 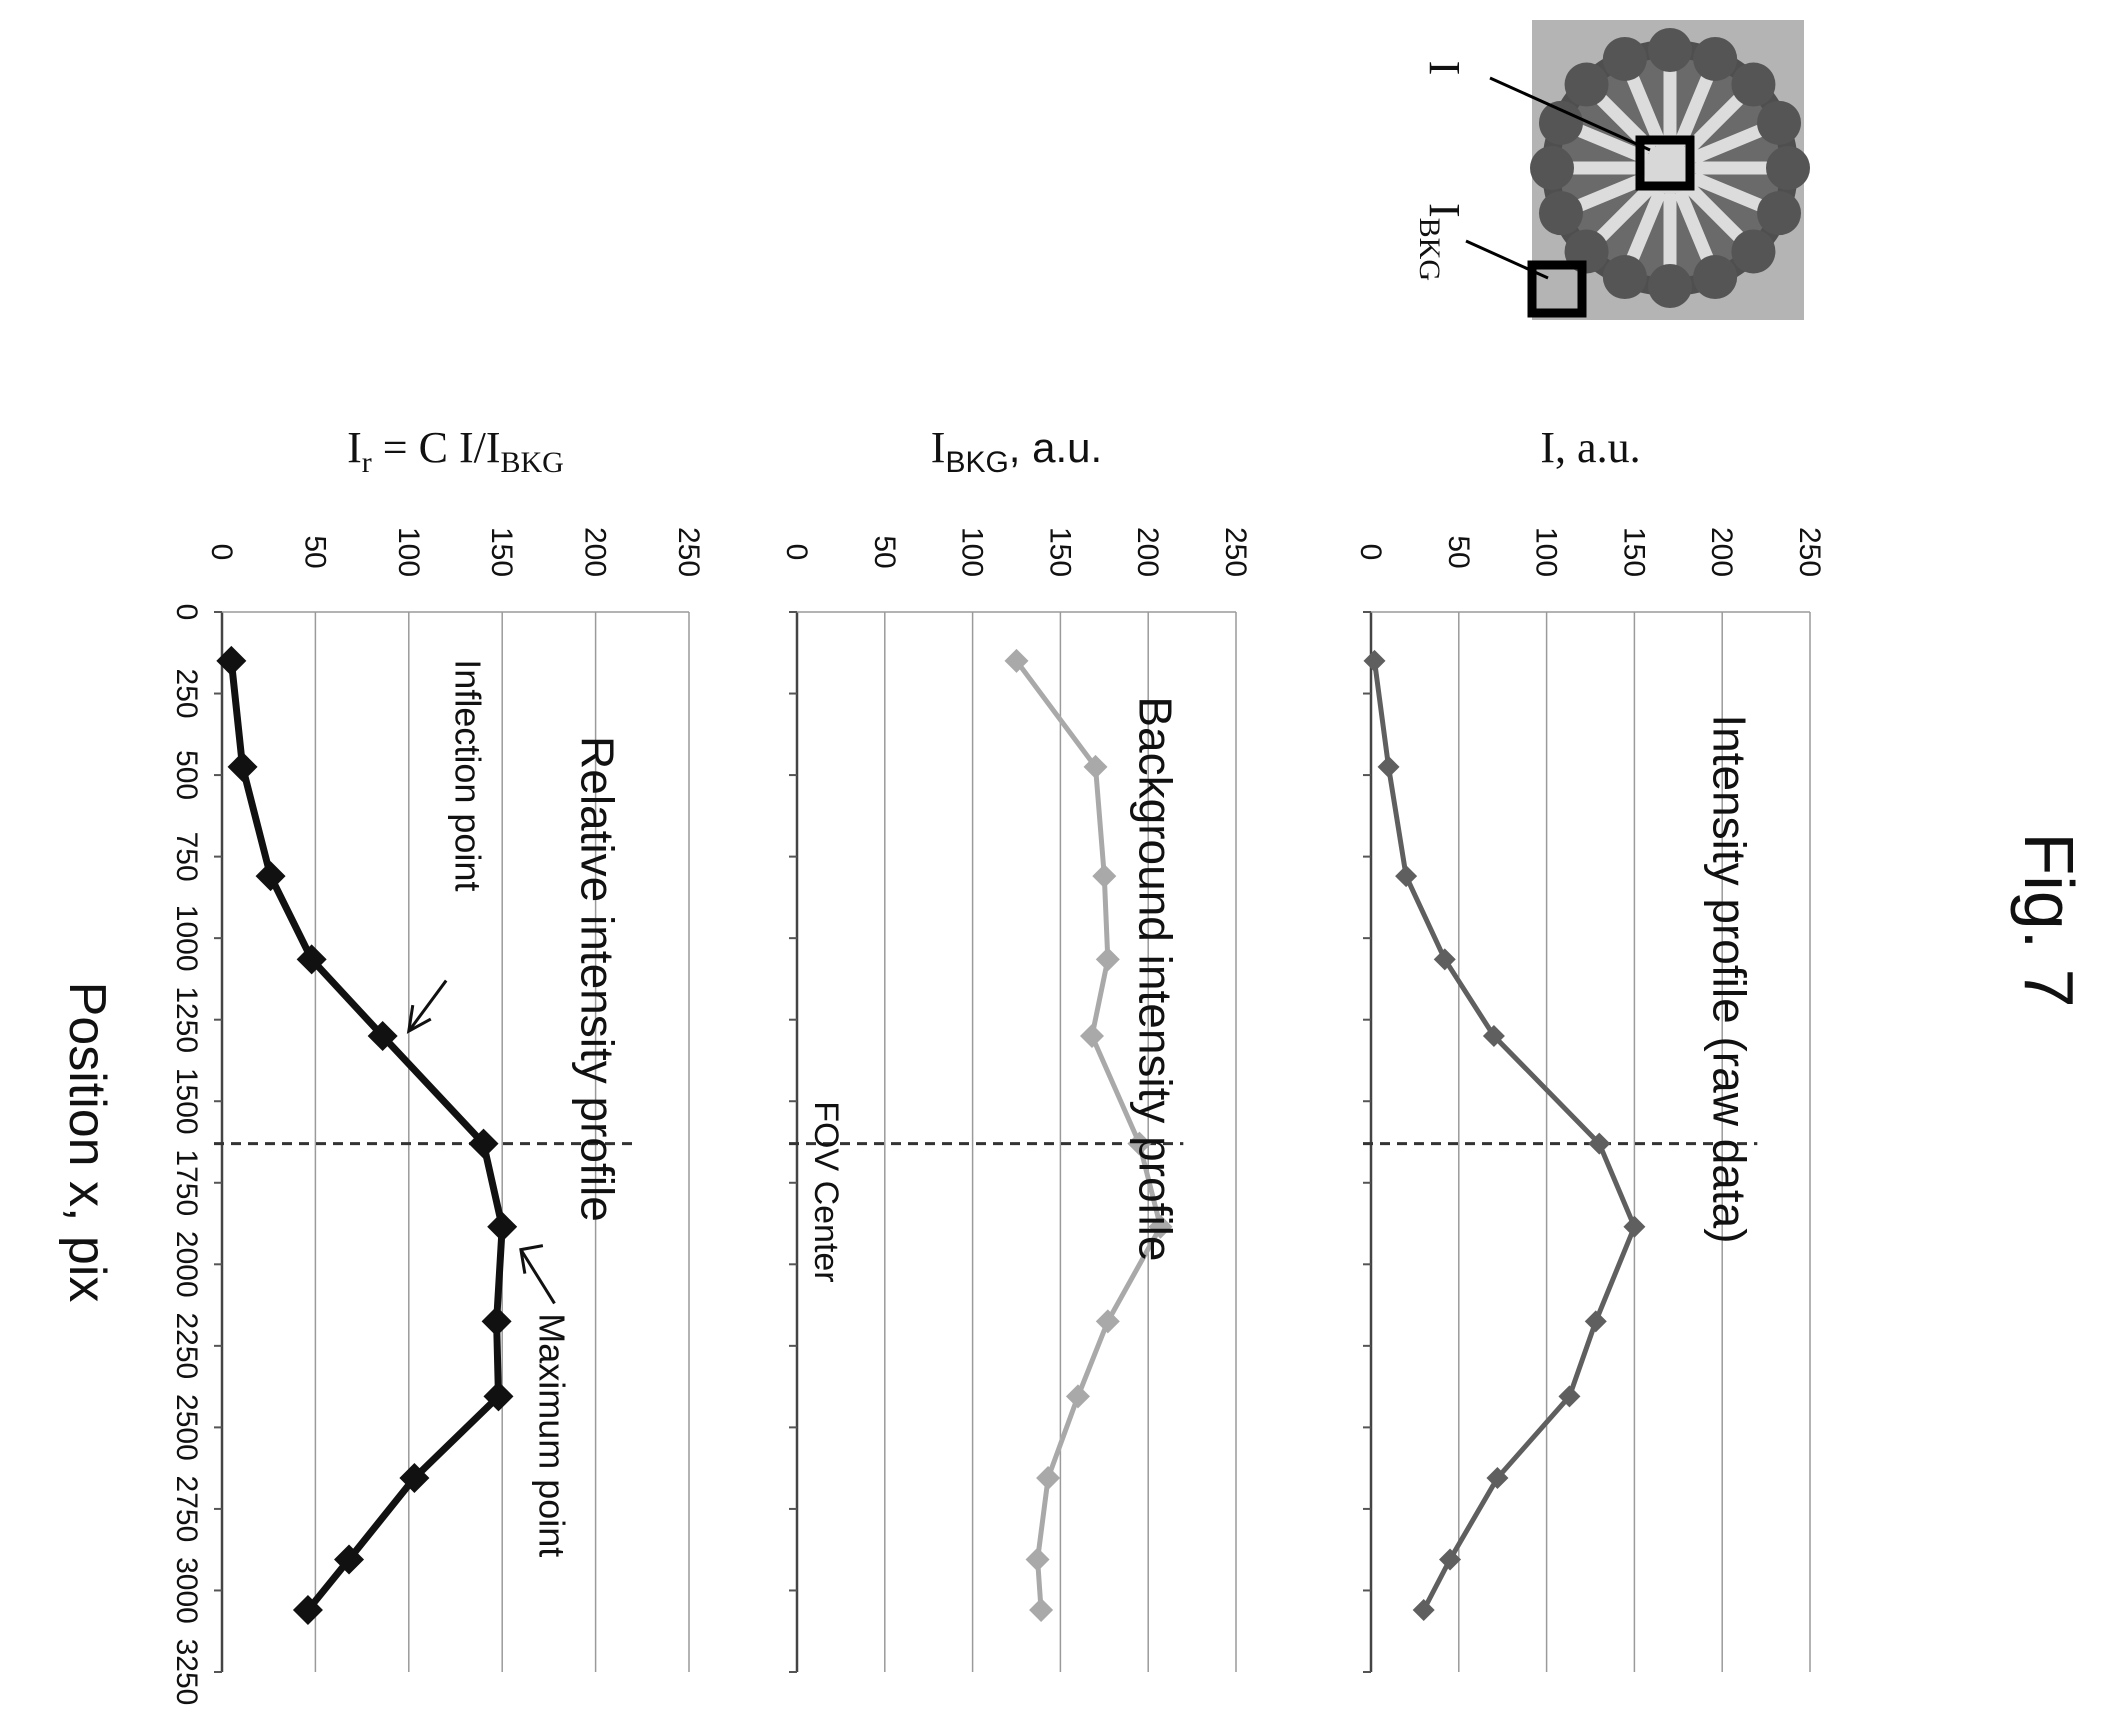 I want to click on panel-background-gridlines, so click(x=1016, y=1141).